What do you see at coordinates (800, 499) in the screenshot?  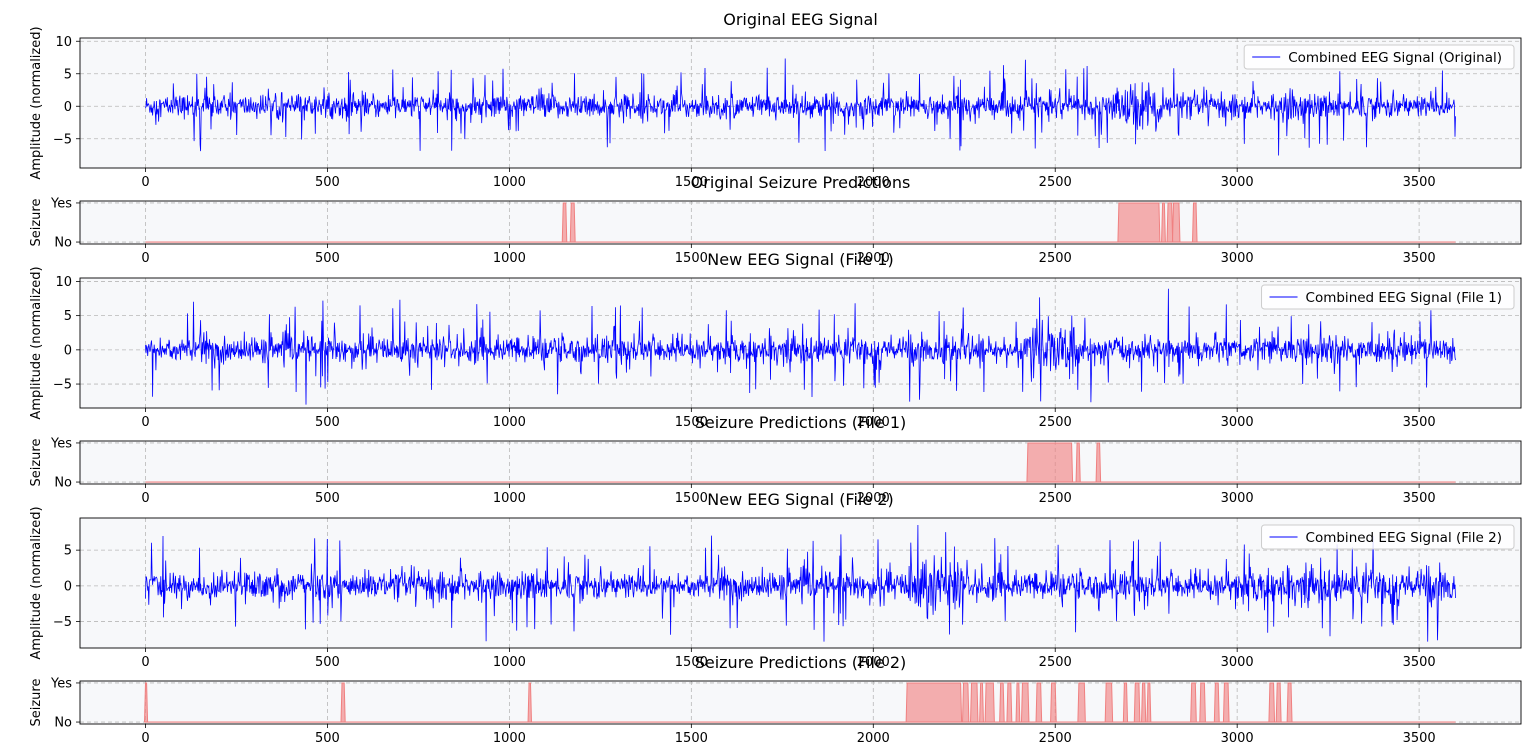 I see `subplot-title: New EEG Signal (File 2)` at bounding box center [800, 499].